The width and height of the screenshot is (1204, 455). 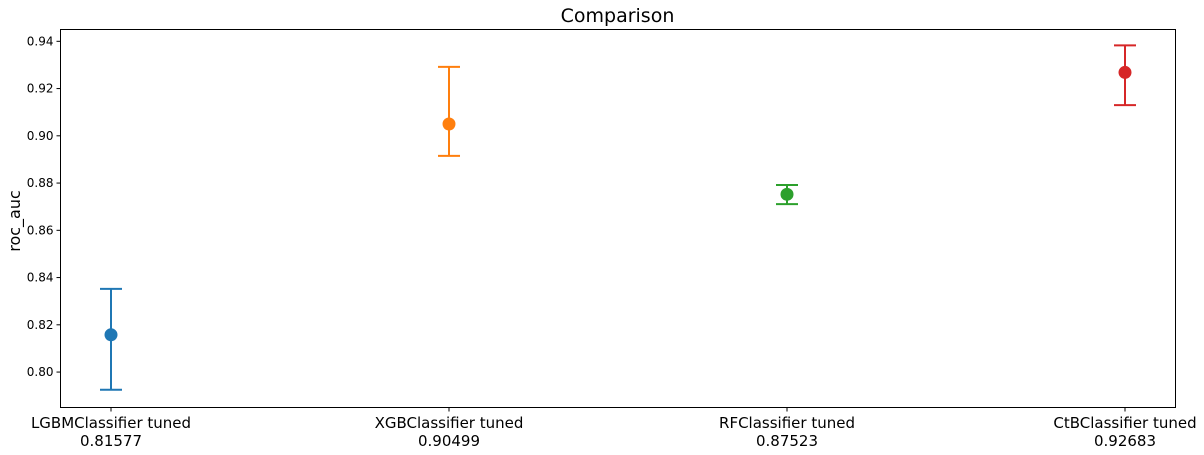 What do you see at coordinates (618, 16) in the screenshot?
I see `chart-title: Comparison` at bounding box center [618, 16].